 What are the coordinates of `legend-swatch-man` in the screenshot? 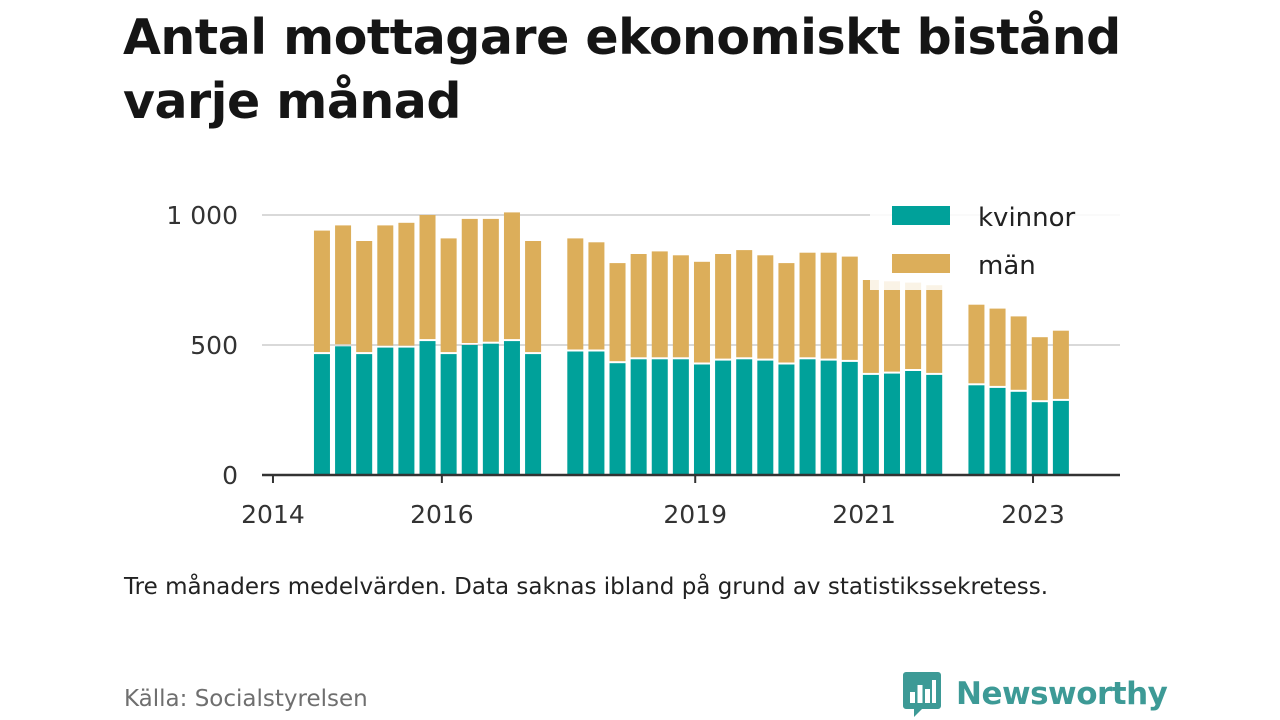 It's located at (921, 263).